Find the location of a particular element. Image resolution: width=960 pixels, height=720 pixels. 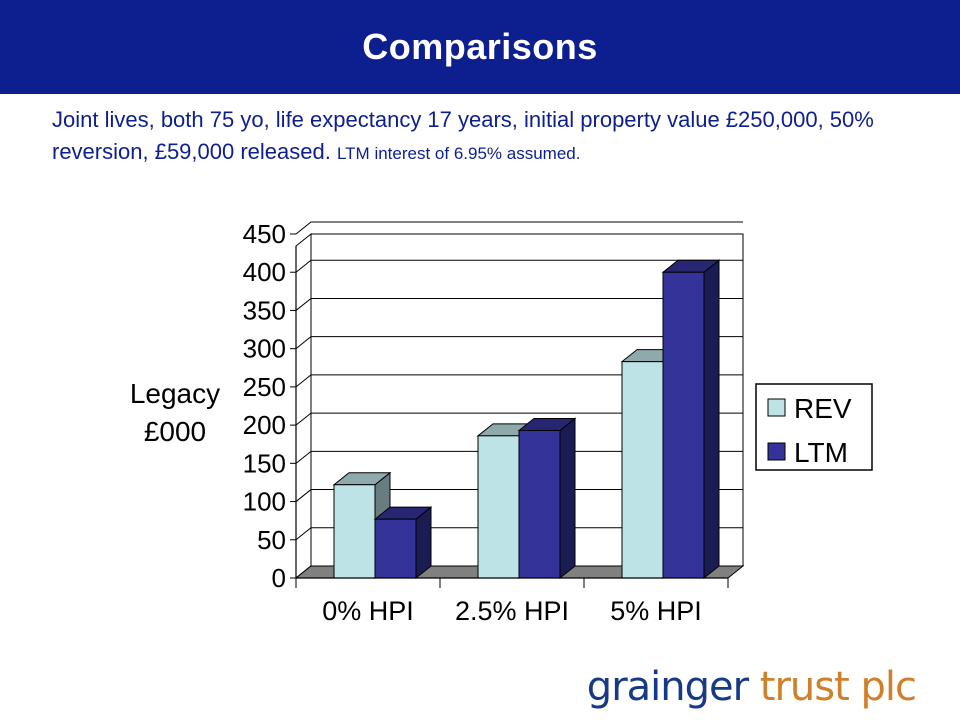

y-tick-label: 100 is located at coordinates (264, 502).